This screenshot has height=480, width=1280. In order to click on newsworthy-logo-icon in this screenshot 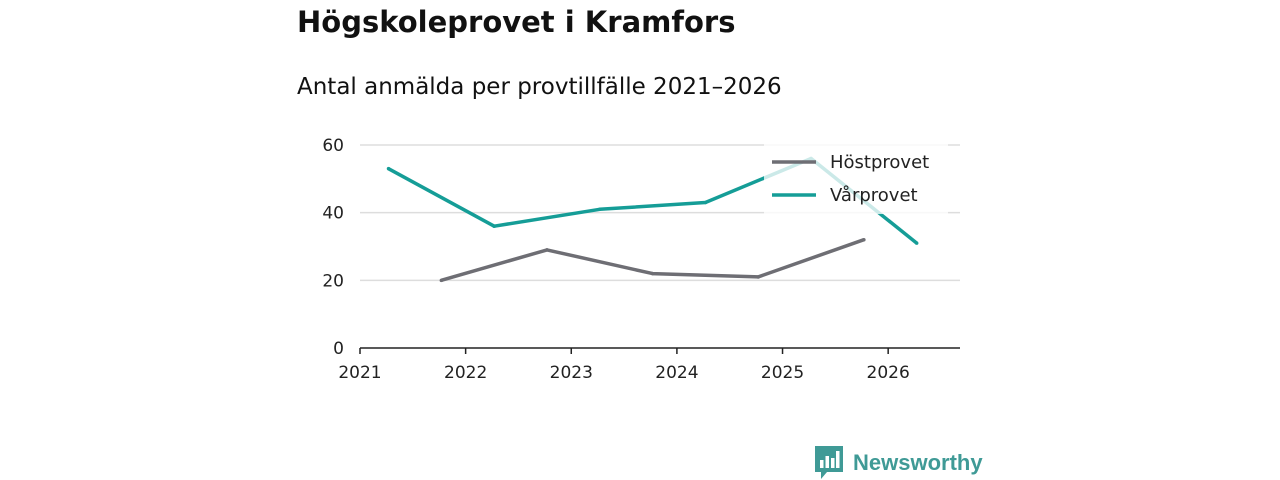, I will do `click(829, 462)`.